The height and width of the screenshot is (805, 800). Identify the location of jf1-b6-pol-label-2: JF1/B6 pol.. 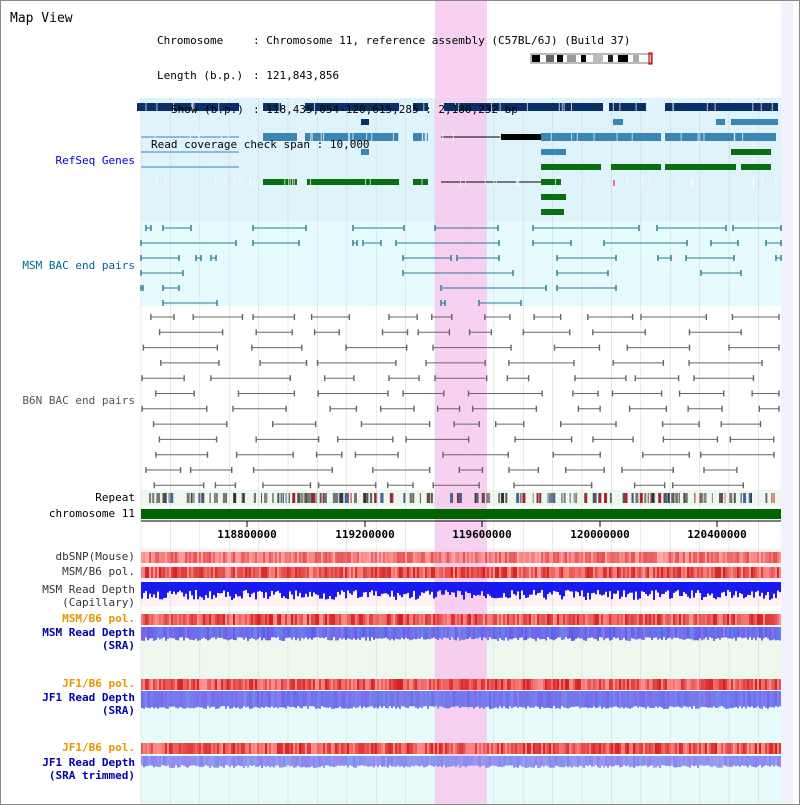
(98, 747).